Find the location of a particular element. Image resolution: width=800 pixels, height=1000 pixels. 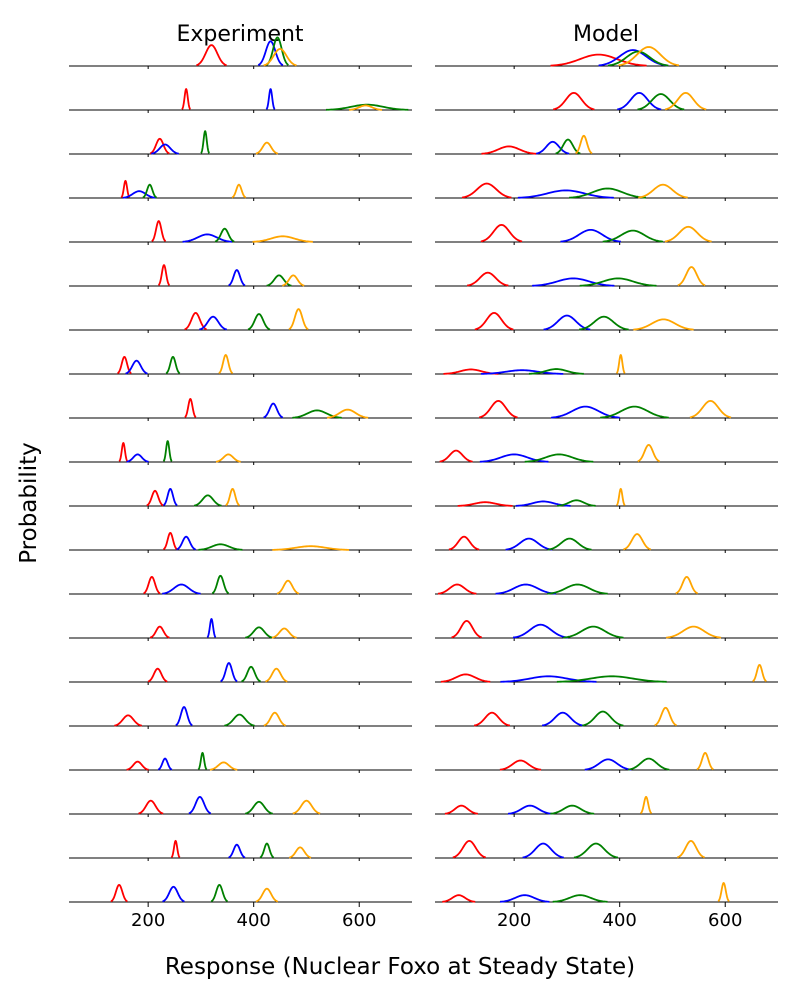

x-tick-label: 600 is located at coordinates (725, 920).